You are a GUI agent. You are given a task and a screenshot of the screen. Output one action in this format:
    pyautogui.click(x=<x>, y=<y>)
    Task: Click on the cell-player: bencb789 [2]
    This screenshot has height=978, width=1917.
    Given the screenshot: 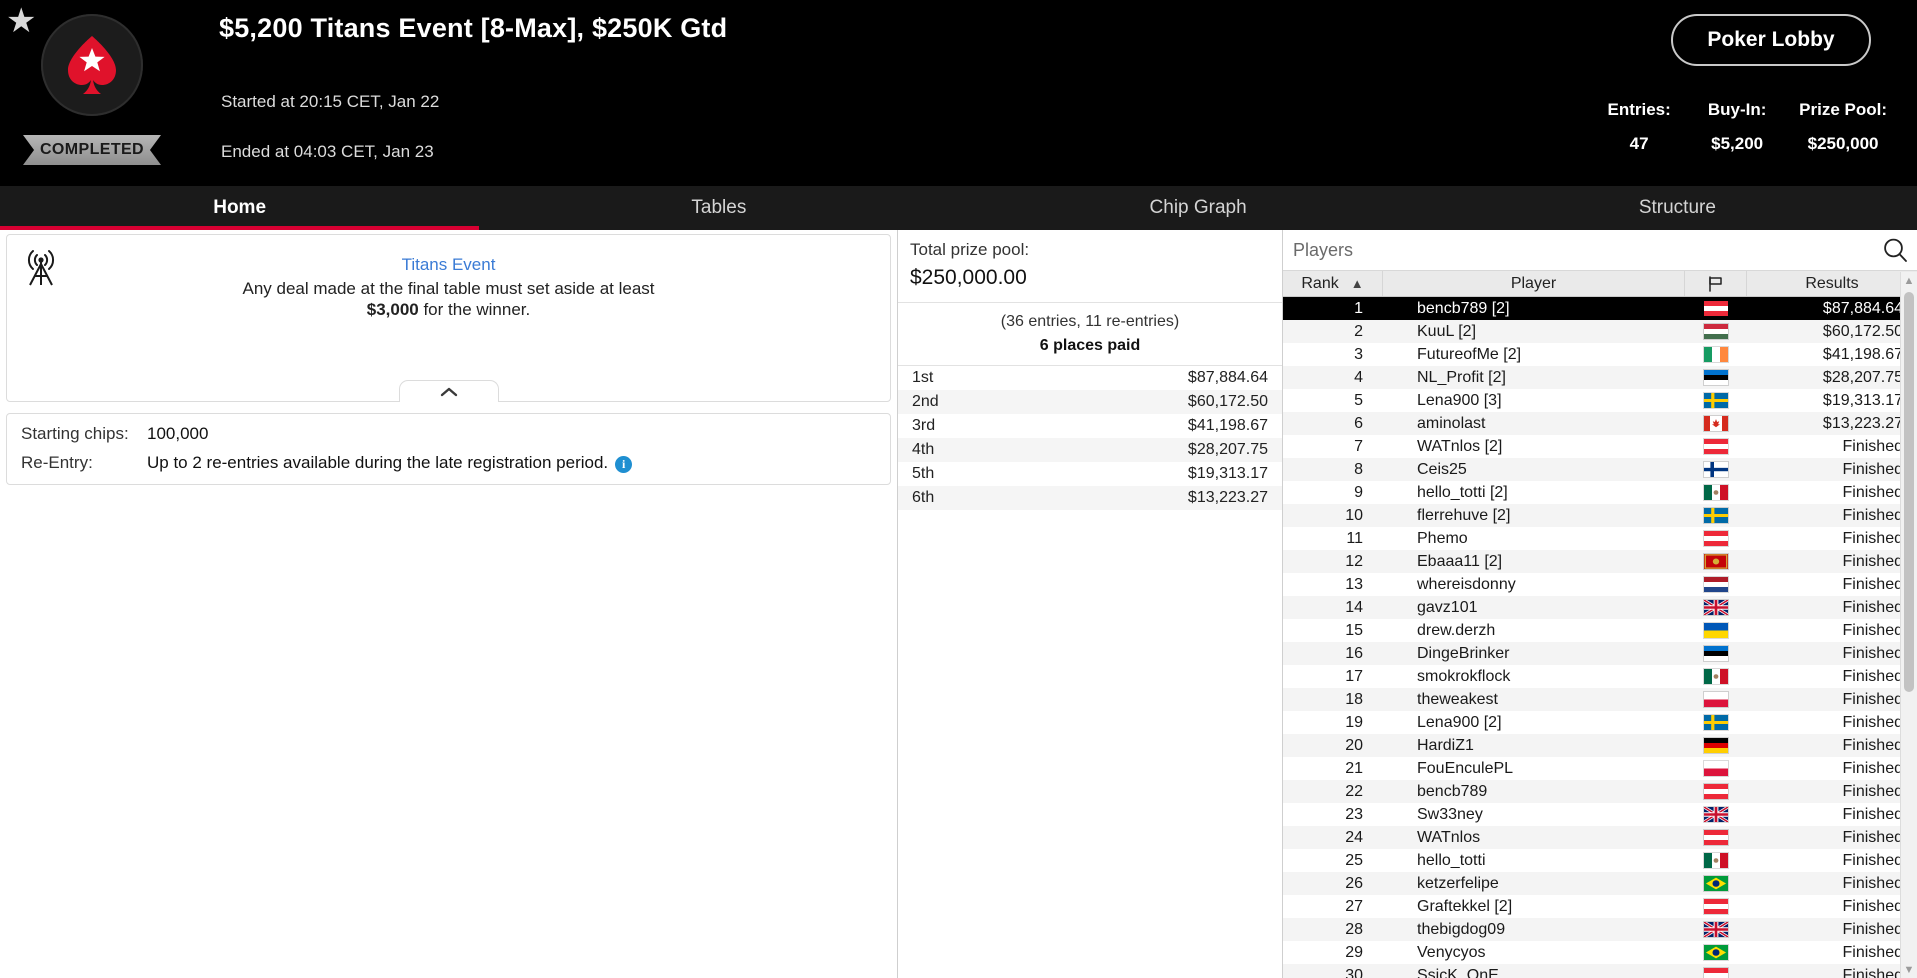 What is the action you would take?
    pyautogui.click(x=1463, y=308)
    